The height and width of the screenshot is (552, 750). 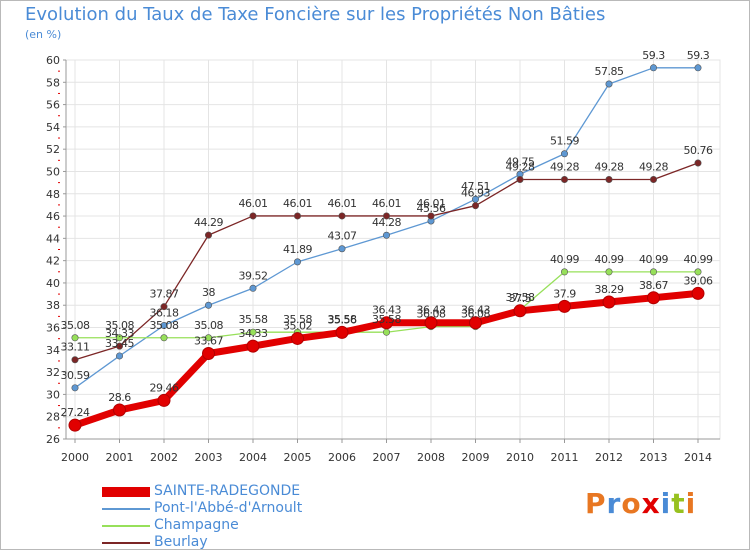 What do you see at coordinates (596, 503) in the screenshot?
I see `logo-letter: P` at bounding box center [596, 503].